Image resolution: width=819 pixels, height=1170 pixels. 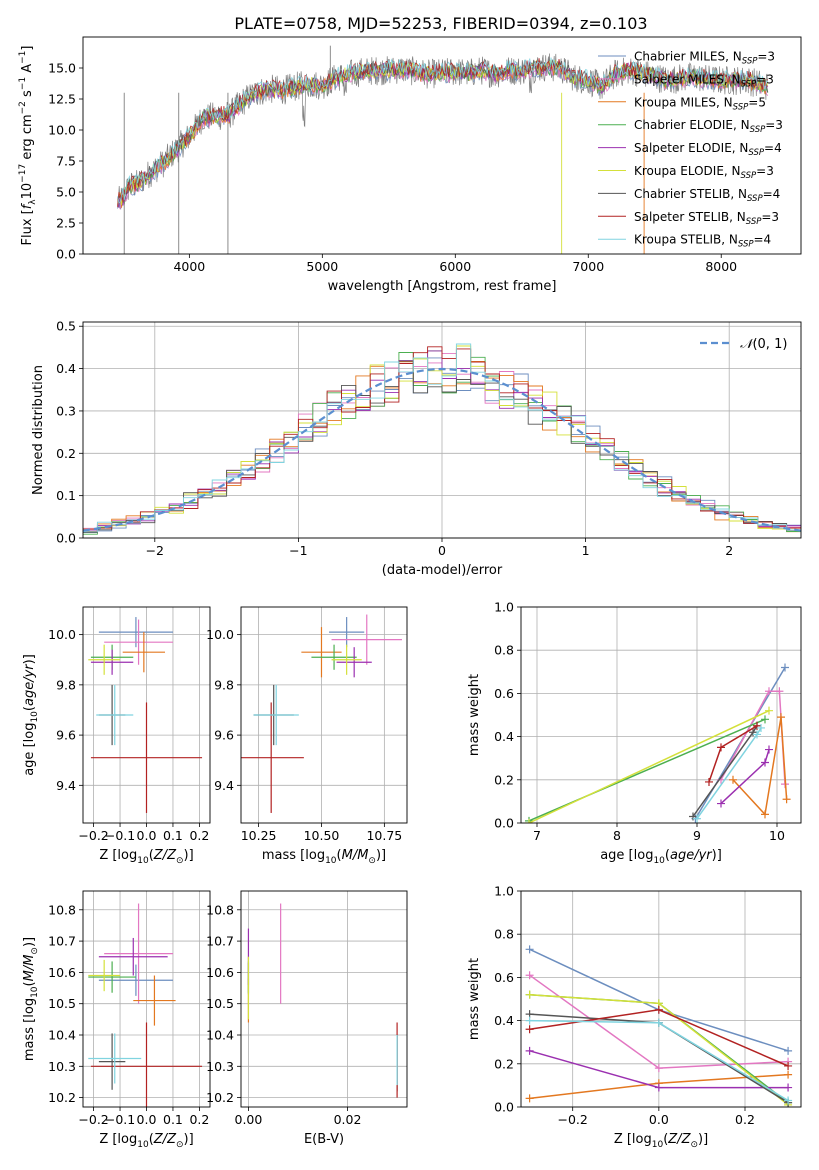 I want to click on y-tick-label: 0.2, so click(x=66, y=453).